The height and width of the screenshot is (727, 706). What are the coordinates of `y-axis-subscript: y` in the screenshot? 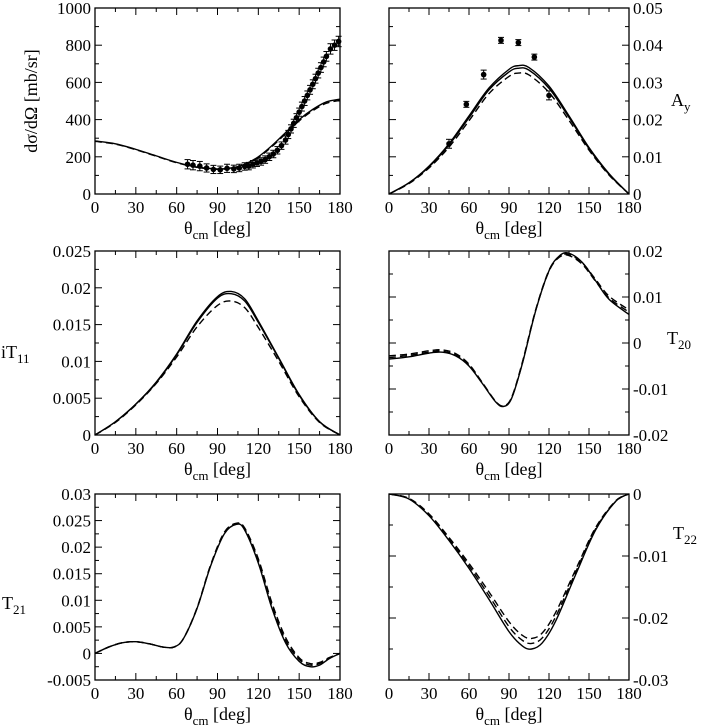 It's located at (687, 106).